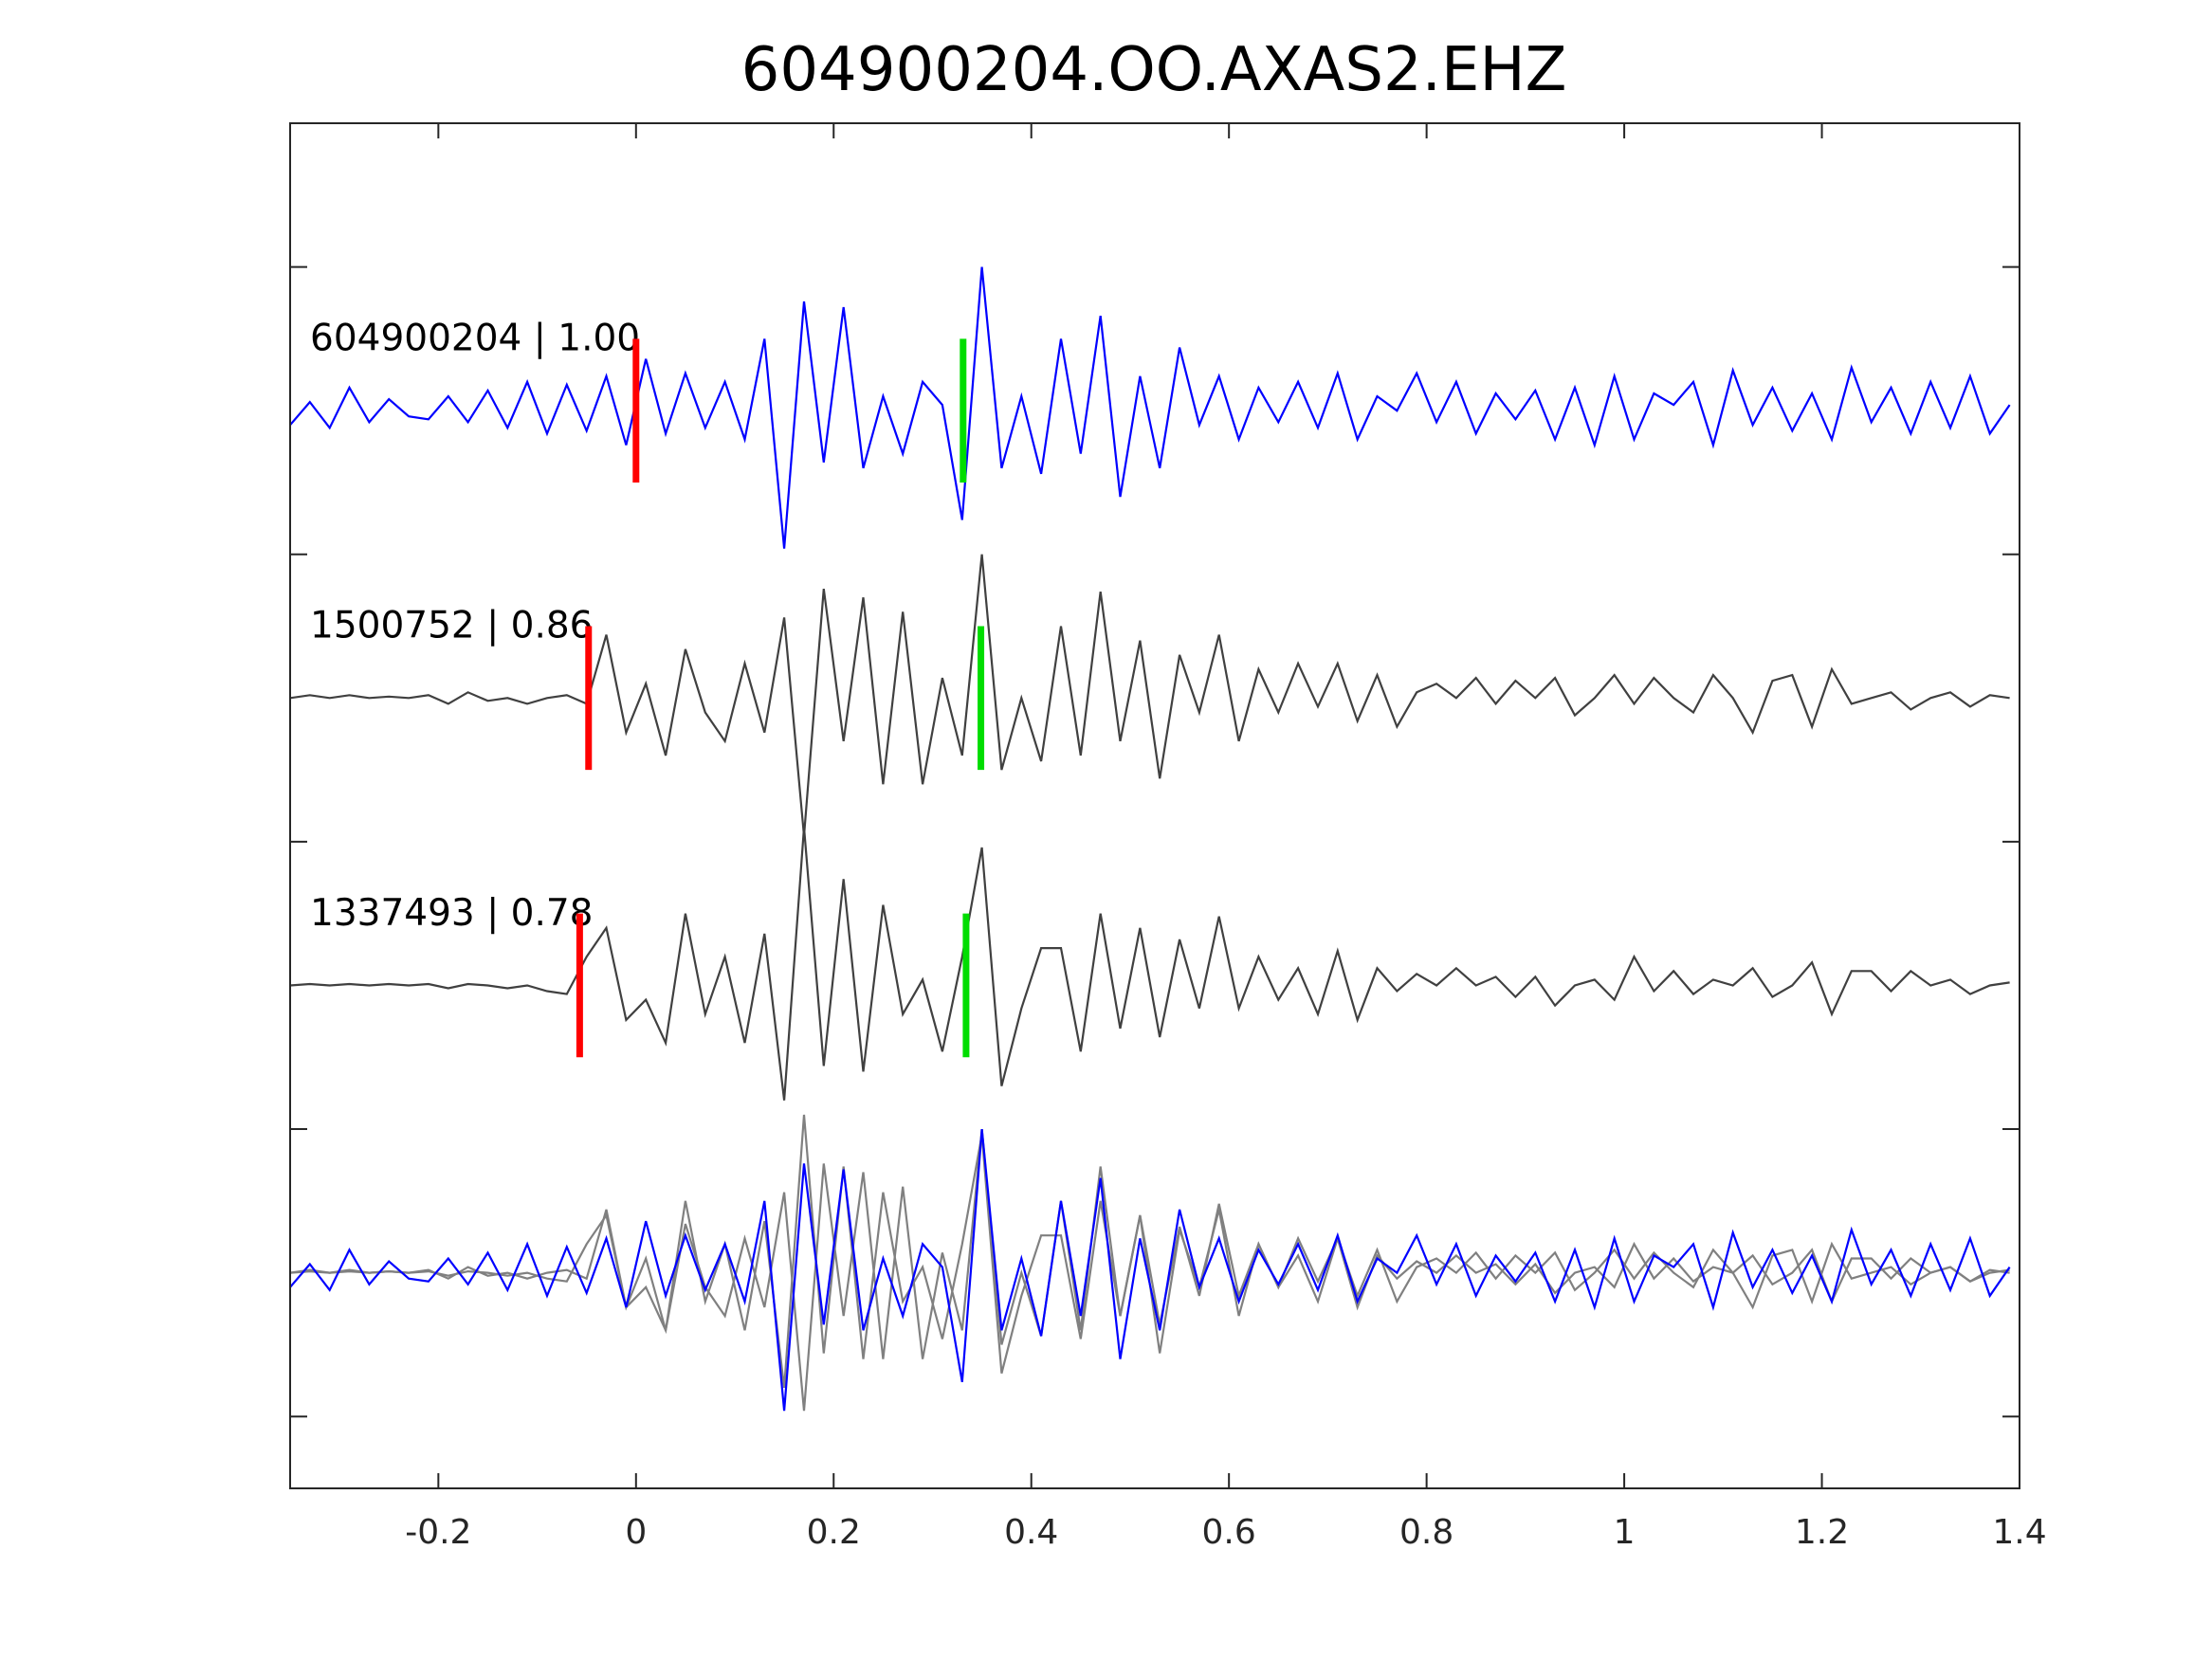  I want to click on trace-label-2: 1337493 | 0.78, so click(451, 913).